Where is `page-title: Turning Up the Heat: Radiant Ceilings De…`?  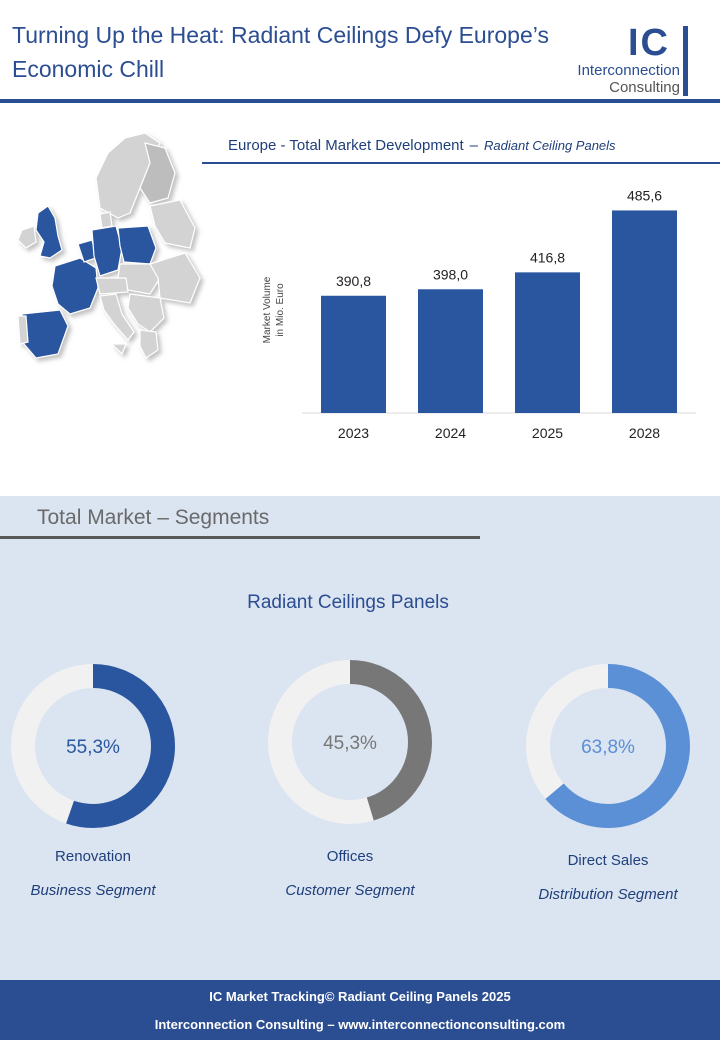 page-title: Turning Up the Heat: Radiant Ceilings De… is located at coordinates (292, 52).